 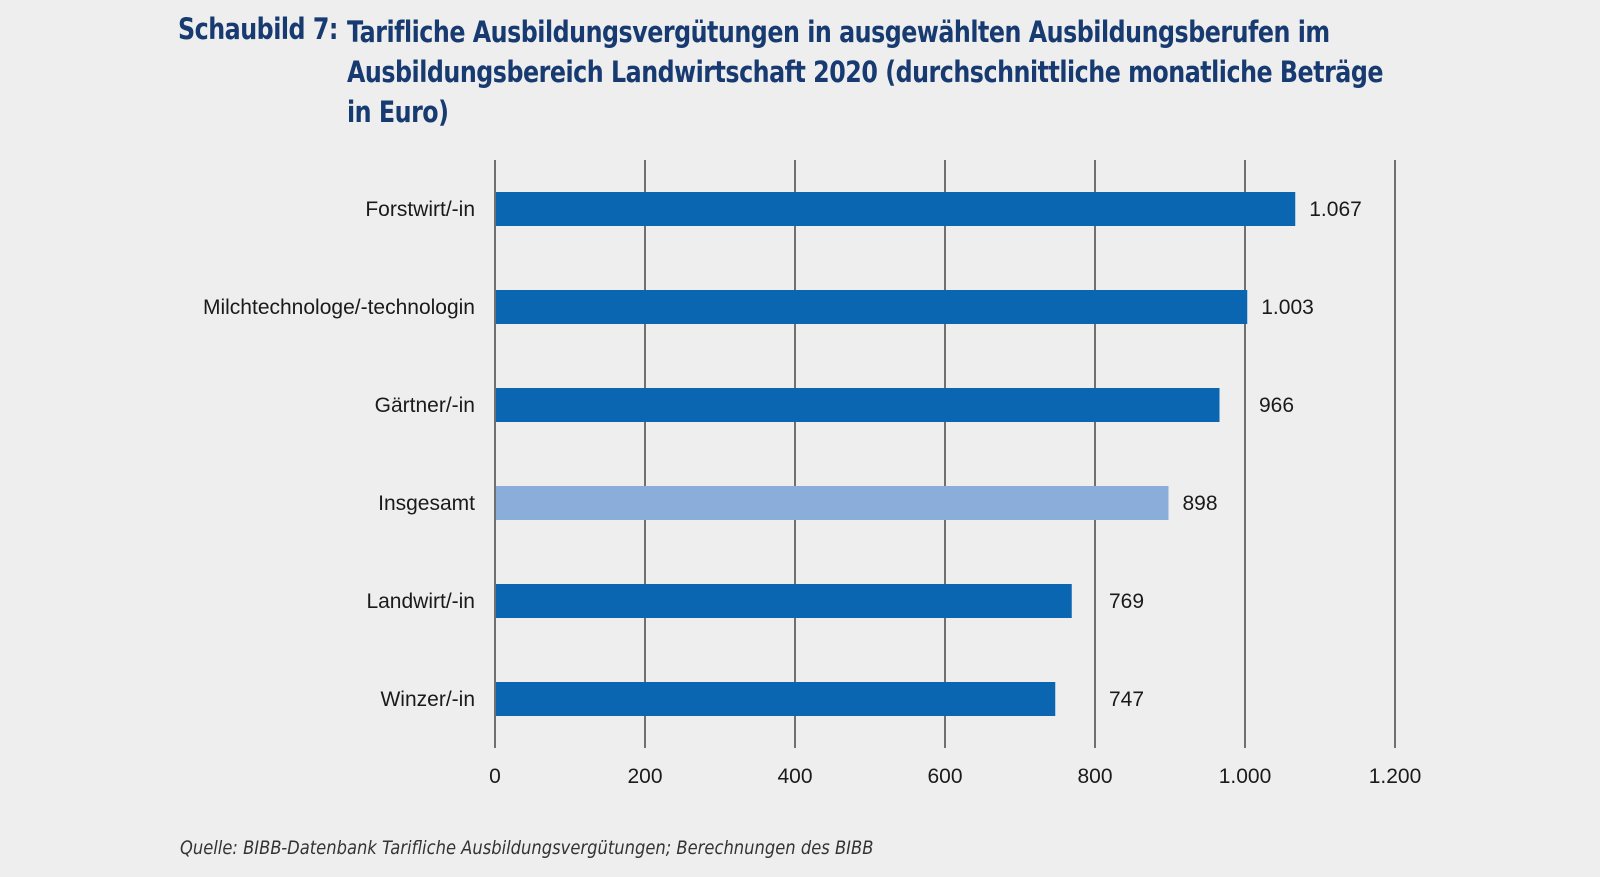 I want to click on x-tick-label: 600, so click(x=944, y=776).